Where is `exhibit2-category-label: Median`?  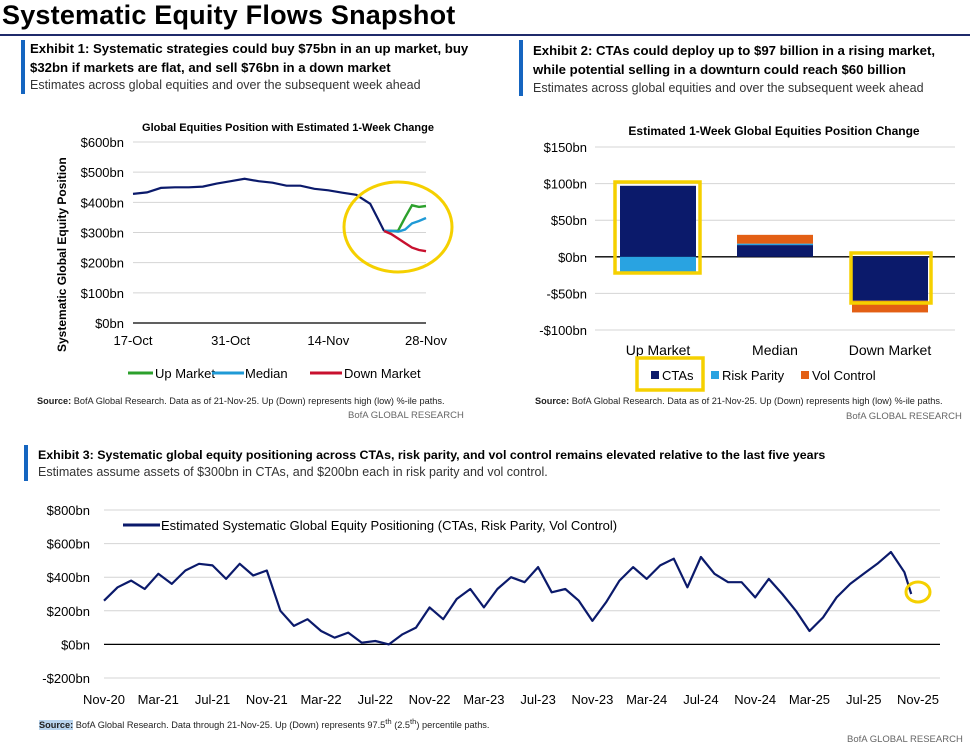
exhibit2-category-label: Median is located at coordinates (775, 350).